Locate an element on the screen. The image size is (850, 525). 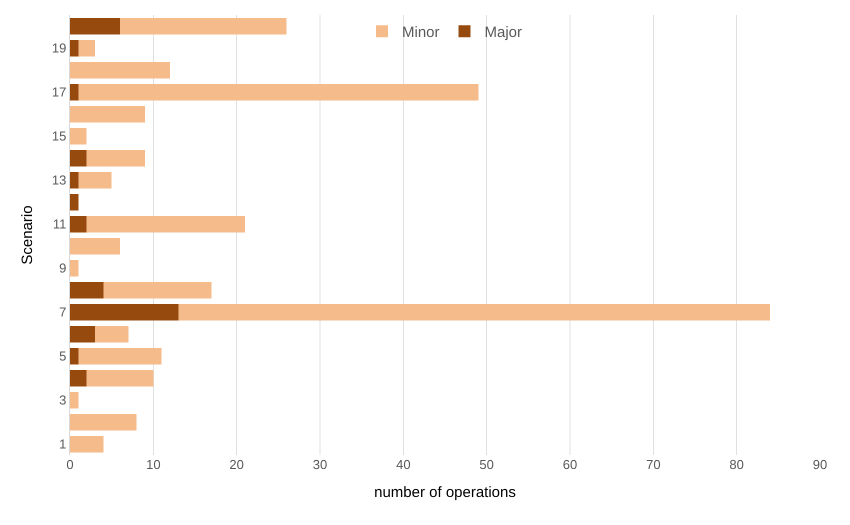
y-axis-title: Scenario is located at coordinates (27, 235).